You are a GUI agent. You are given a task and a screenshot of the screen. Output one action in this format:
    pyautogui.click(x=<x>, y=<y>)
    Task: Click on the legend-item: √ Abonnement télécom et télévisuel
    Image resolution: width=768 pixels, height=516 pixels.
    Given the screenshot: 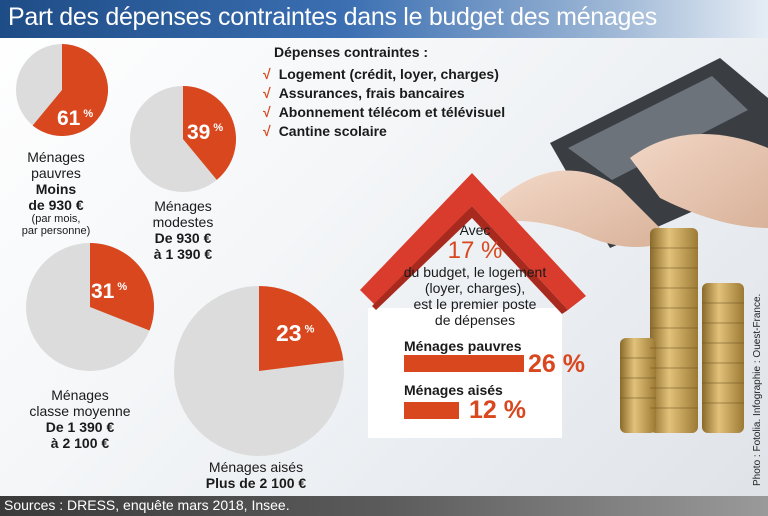 What is the action you would take?
    pyautogui.click(x=384, y=112)
    